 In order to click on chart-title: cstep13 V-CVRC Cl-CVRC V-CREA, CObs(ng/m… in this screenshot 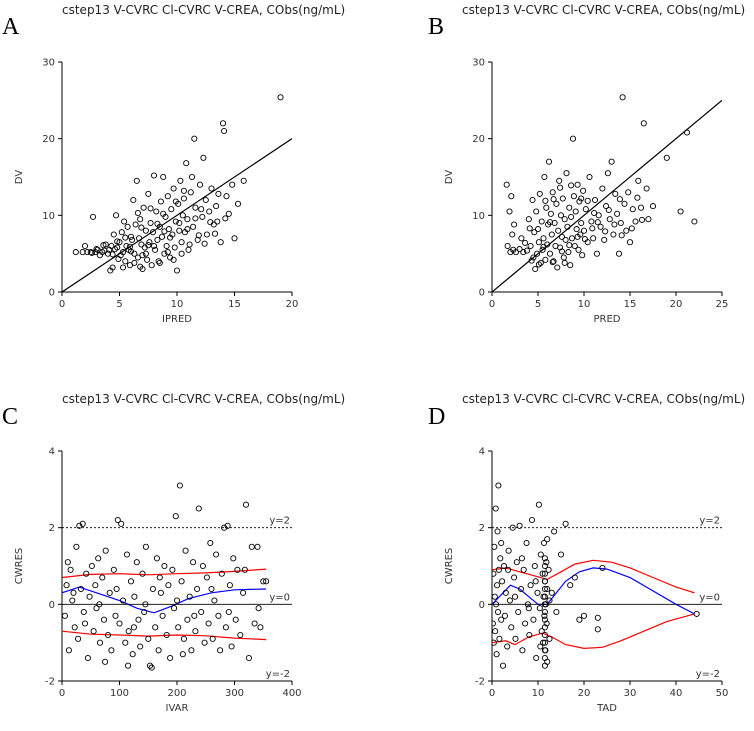, I will do `click(603, 10)`.